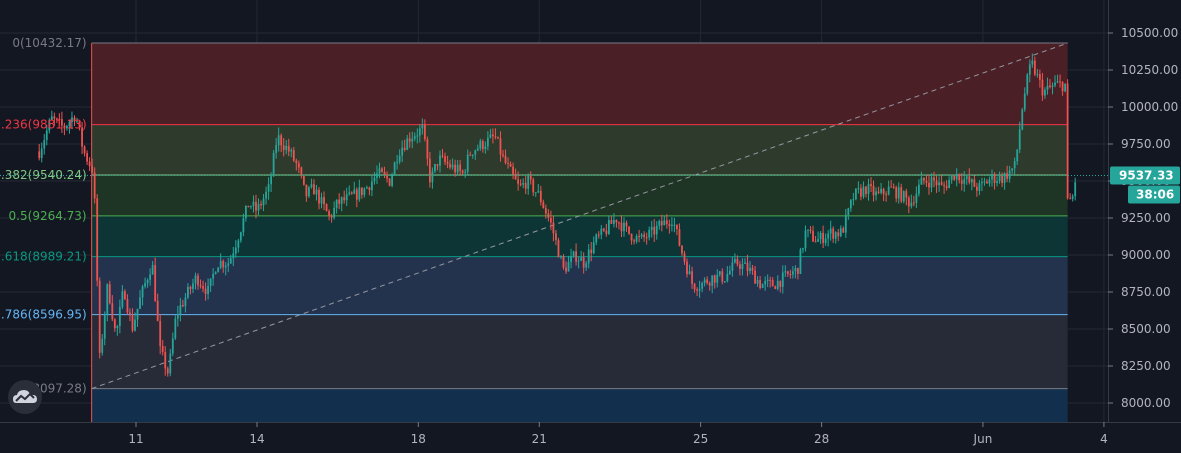  I want to click on price-tick-label-9: 10250.00, so click(1149, 70).